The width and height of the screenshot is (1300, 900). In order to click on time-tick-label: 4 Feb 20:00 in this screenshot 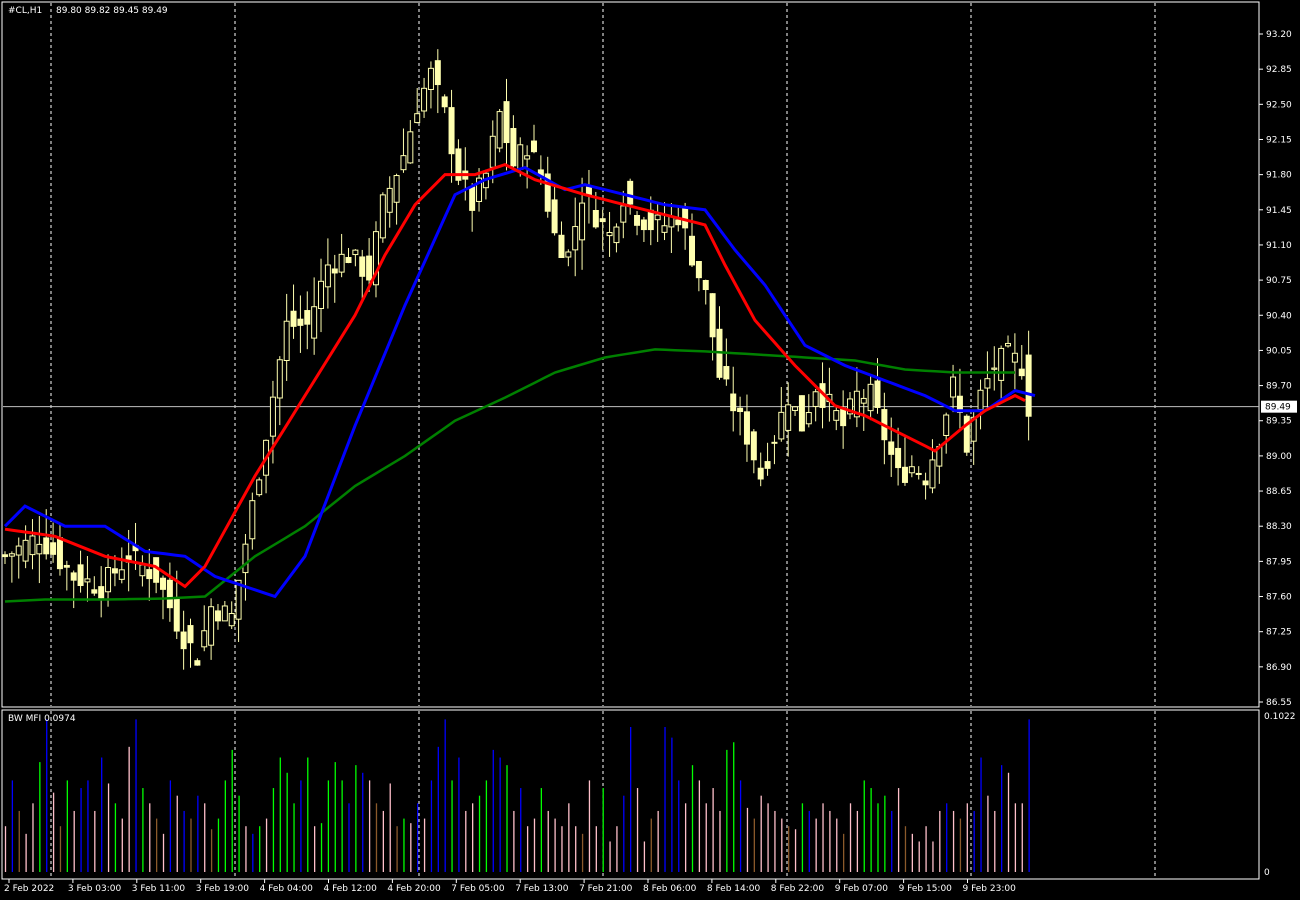, I will do `click(414, 889)`.